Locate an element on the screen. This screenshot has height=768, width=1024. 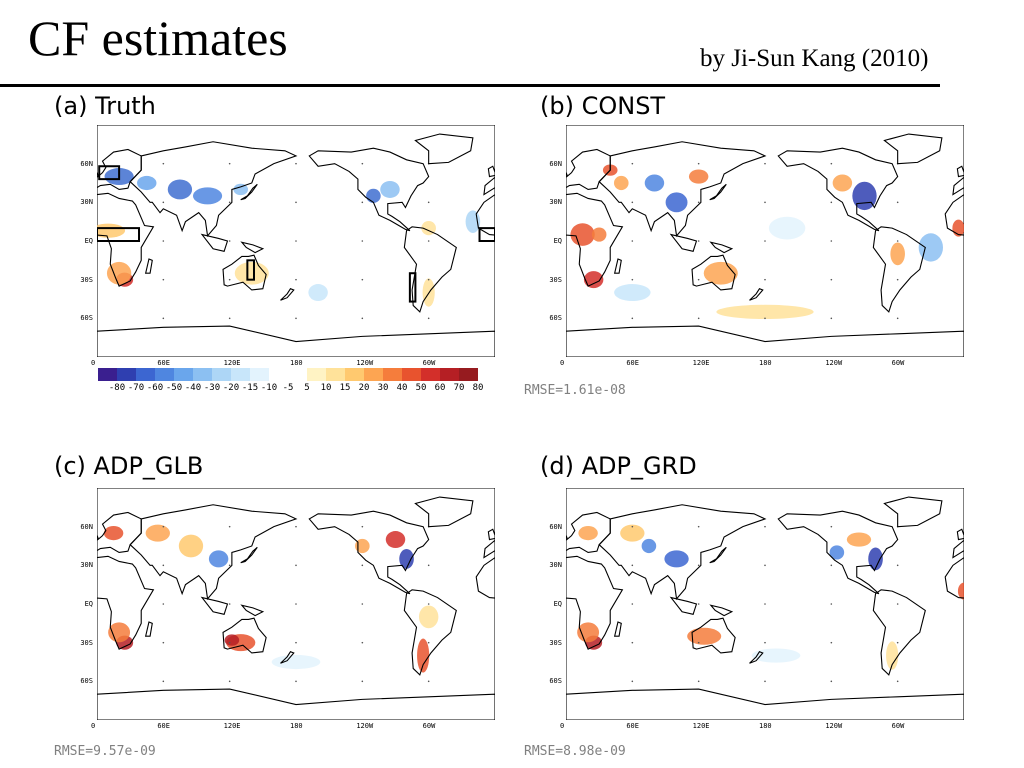
byline: by Ji-Sun Kang (2010) is located at coordinates (814, 58).